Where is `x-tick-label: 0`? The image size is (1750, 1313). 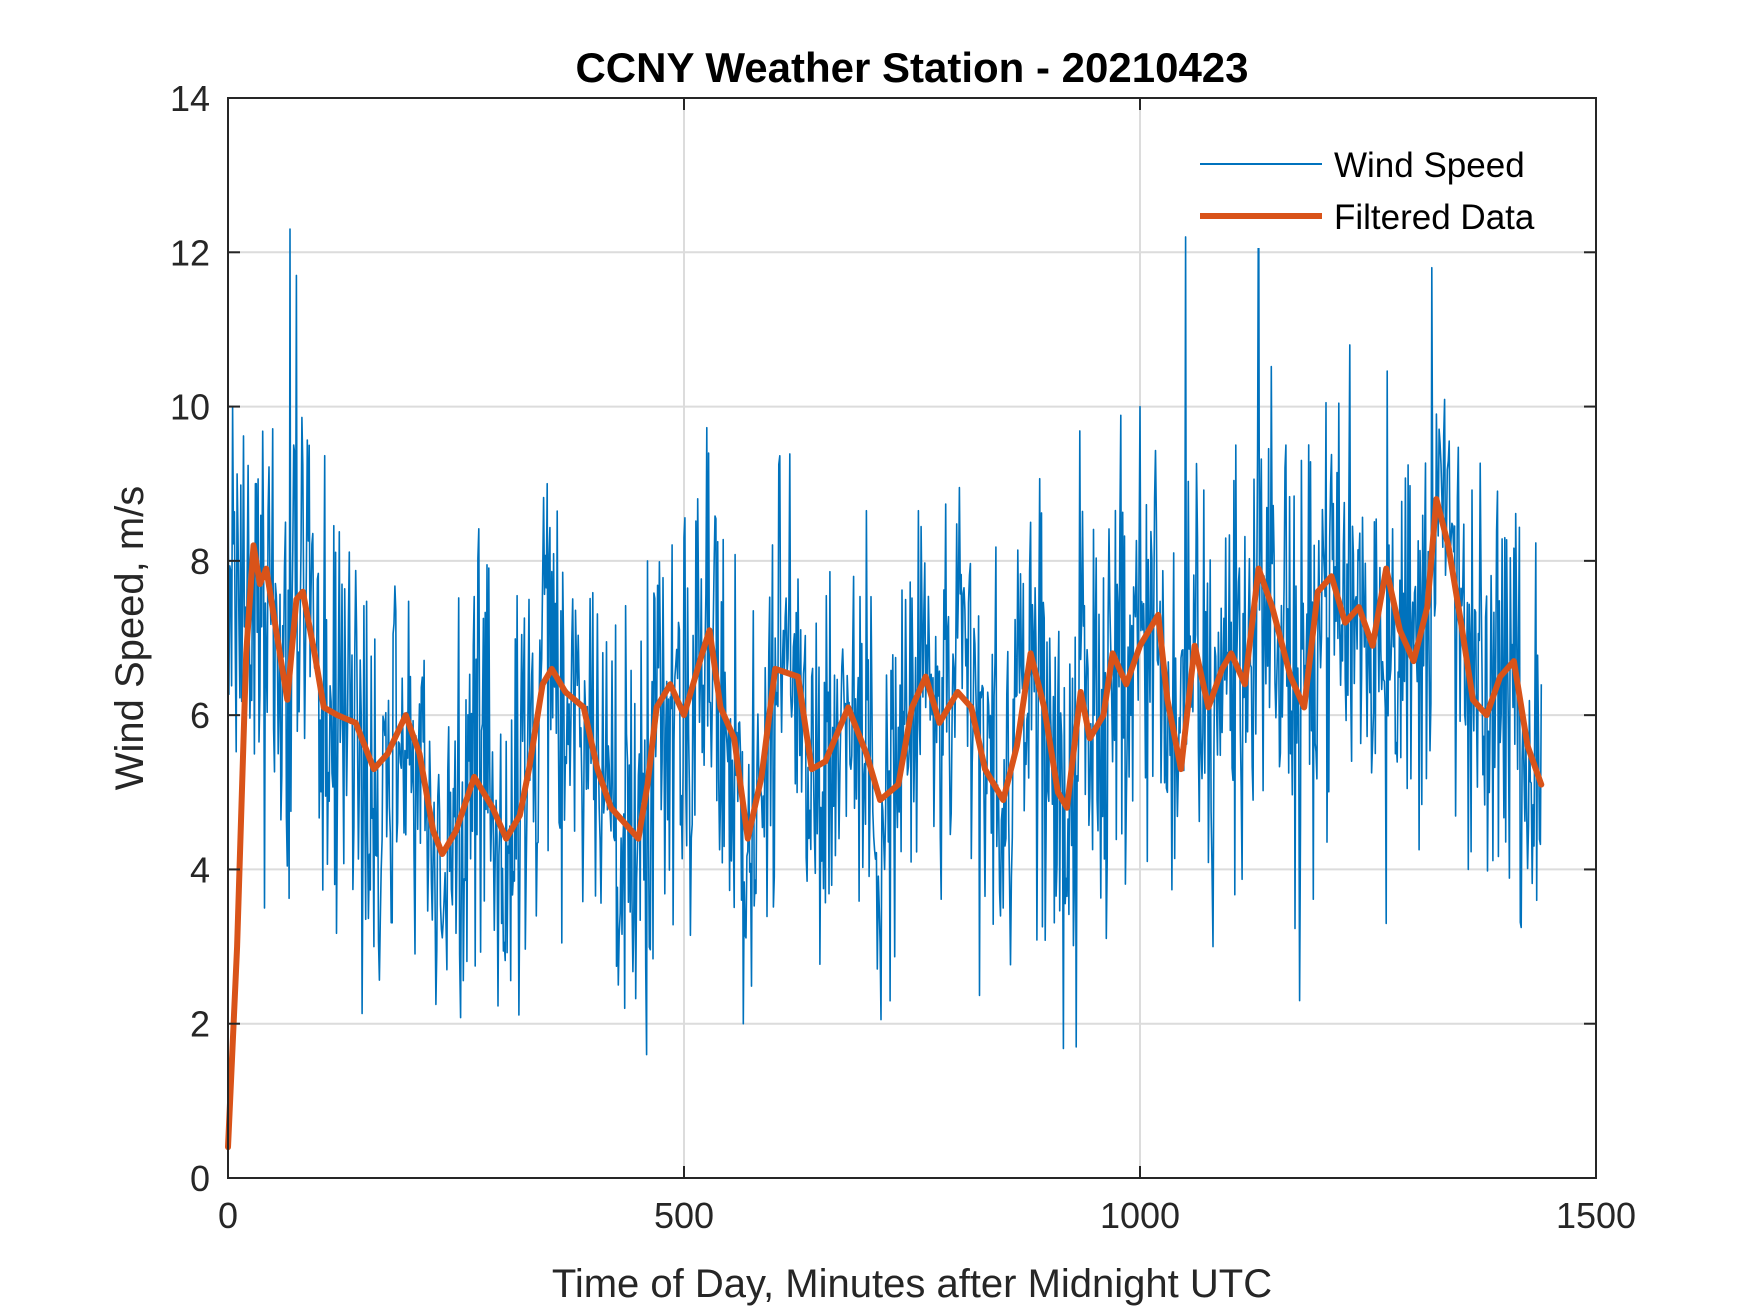
x-tick-label: 0 is located at coordinates (228, 1215).